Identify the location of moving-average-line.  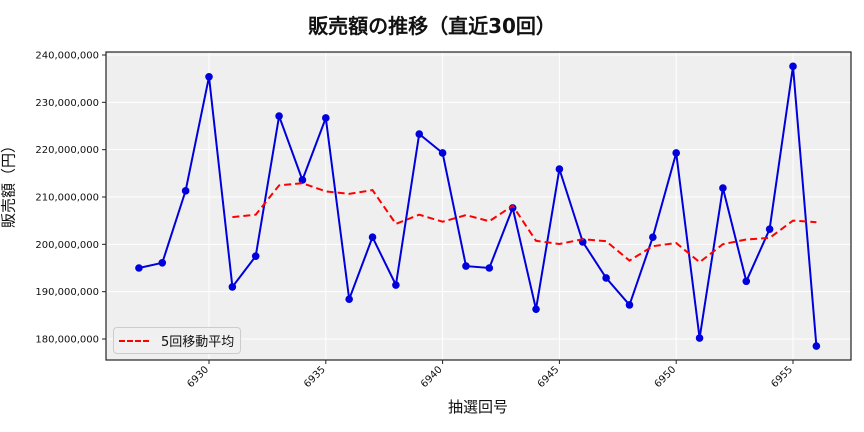
(524, 223).